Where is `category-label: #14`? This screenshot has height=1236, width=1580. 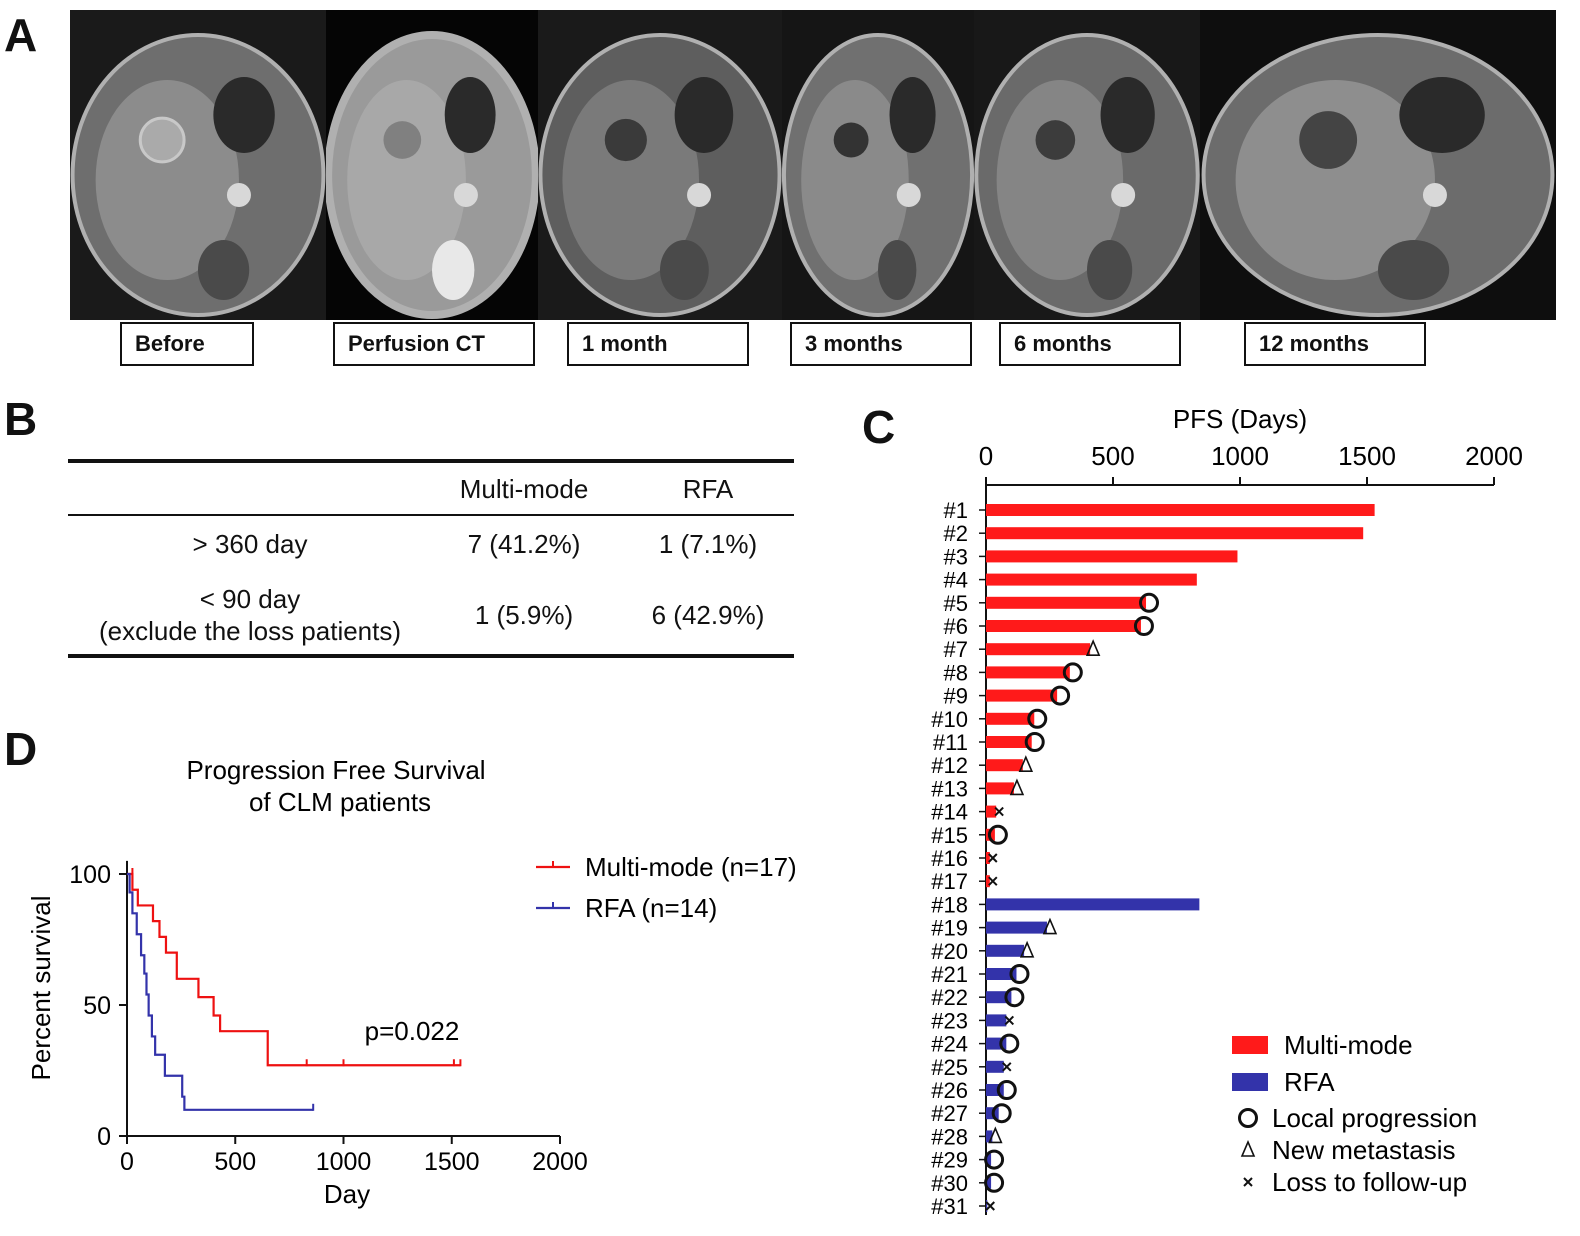
category-label: #14 is located at coordinates (949, 812).